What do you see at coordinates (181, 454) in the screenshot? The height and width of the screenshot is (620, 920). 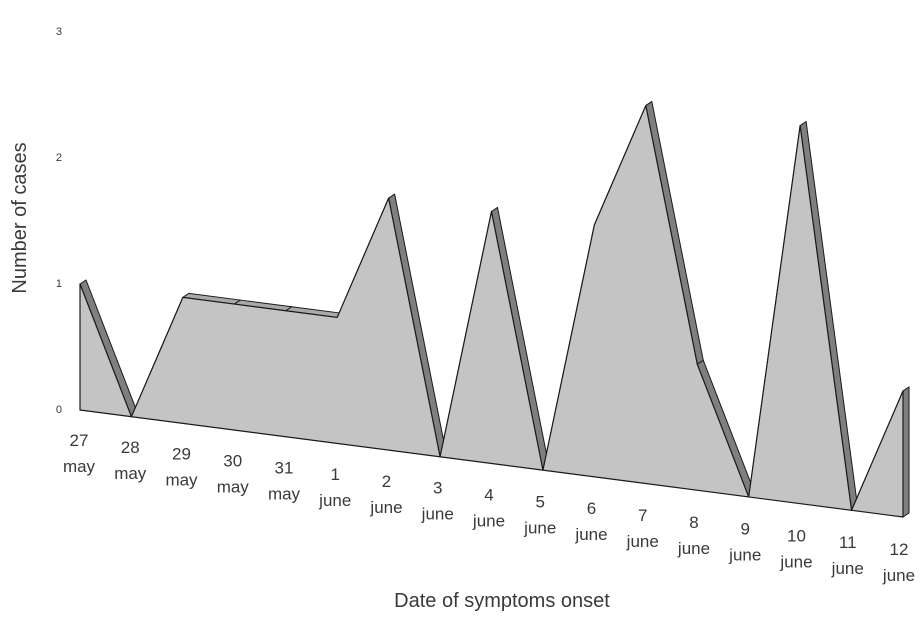 I see `x-tick-label-day: 29` at bounding box center [181, 454].